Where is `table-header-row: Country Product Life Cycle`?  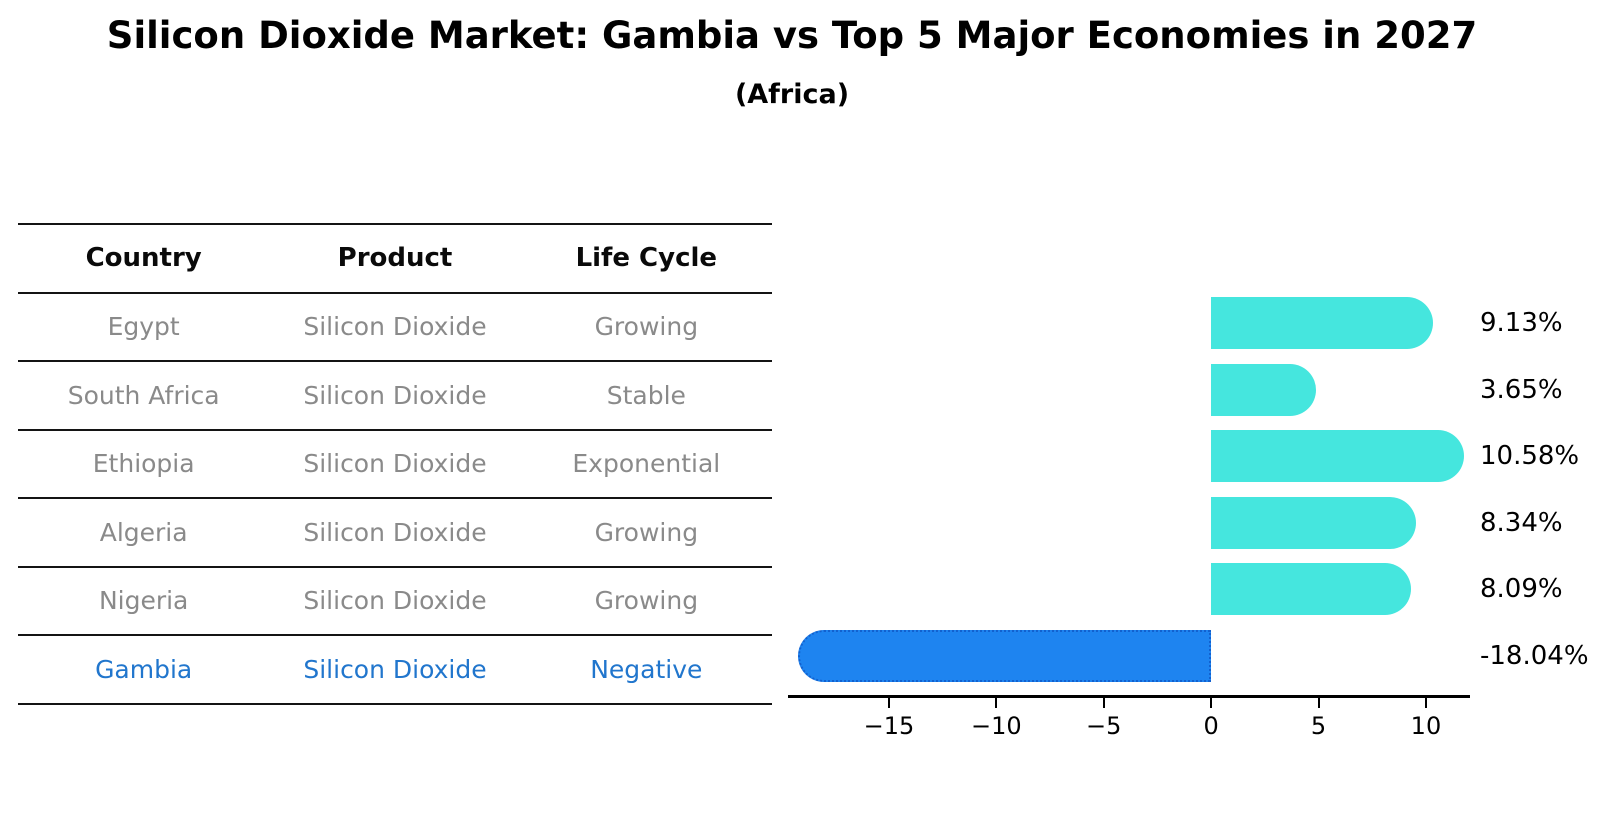
table-header-row: Country Product Life Cycle is located at coordinates (395, 257).